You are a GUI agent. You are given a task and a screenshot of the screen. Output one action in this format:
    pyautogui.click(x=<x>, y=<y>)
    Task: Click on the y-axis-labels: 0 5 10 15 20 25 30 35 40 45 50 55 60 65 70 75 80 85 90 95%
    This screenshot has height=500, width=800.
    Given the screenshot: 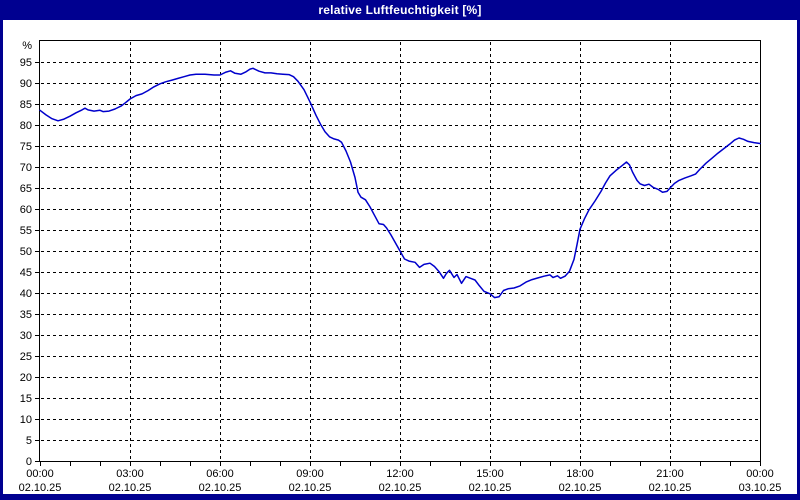 What is the action you would take?
    pyautogui.click(x=26, y=254)
    